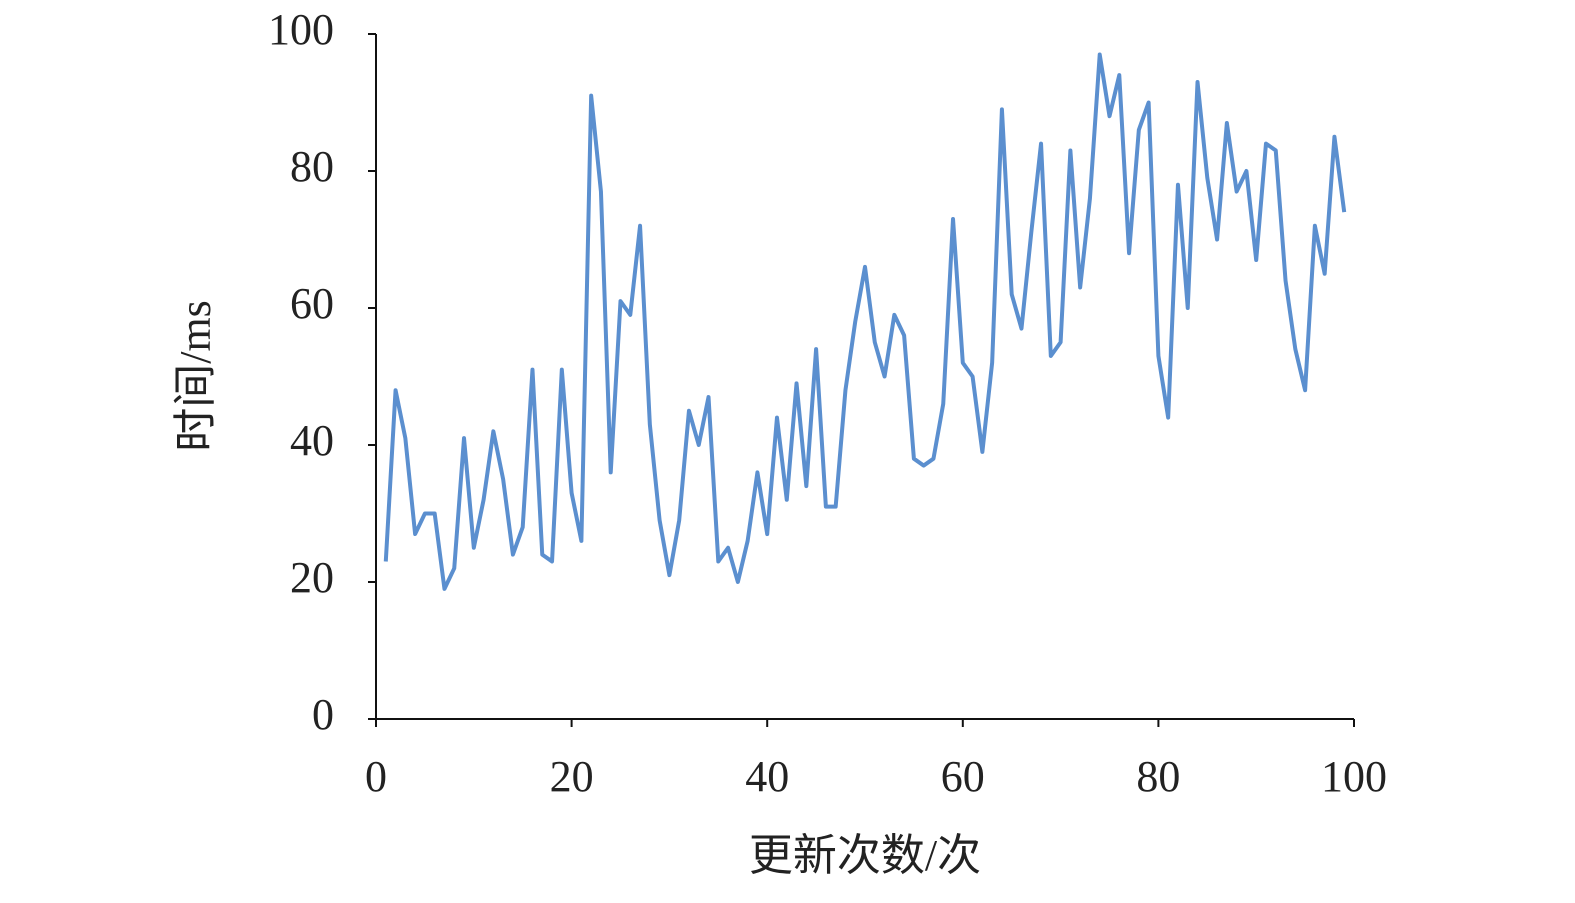 The image size is (1575, 903). Describe the element at coordinates (865, 855) in the screenshot. I see `x-axis-label: 更新次数/次` at that location.